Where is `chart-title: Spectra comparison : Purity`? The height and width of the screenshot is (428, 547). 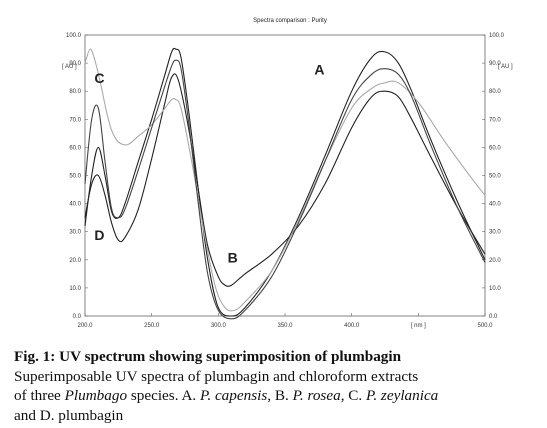
chart-title: Spectra comparison : Purity is located at coordinates (290, 21).